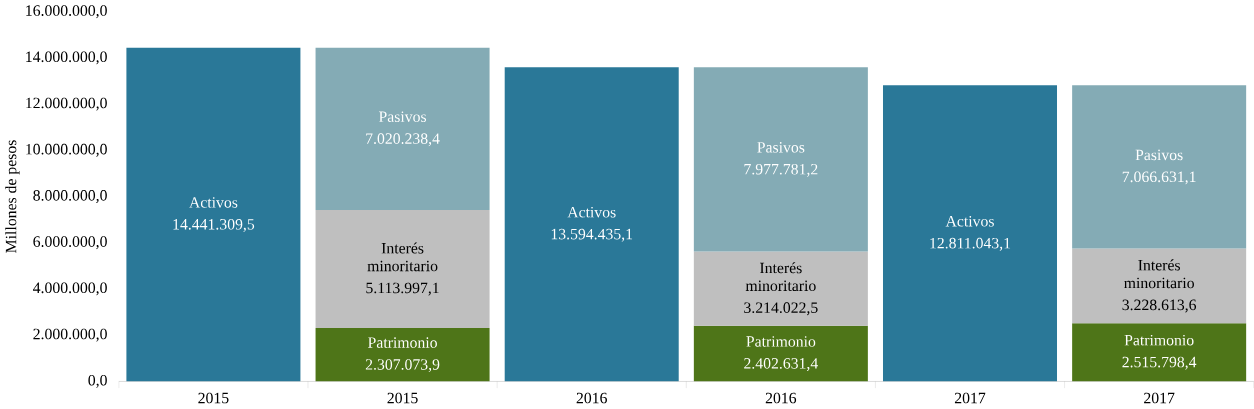 Image resolution: width=1254 pixels, height=409 pixels. Describe the element at coordinates (66, 58) in the screenshot. I see `y-tick-label: 14.000.000,0` at that location.